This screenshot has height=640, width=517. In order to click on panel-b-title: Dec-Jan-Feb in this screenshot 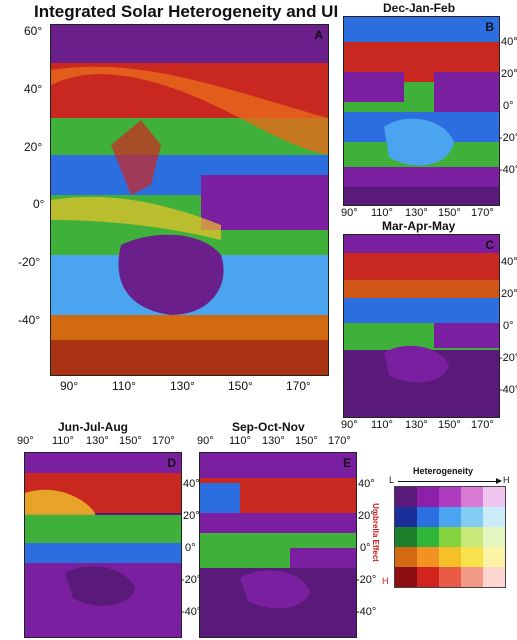, I will do `click(419, 8)`.